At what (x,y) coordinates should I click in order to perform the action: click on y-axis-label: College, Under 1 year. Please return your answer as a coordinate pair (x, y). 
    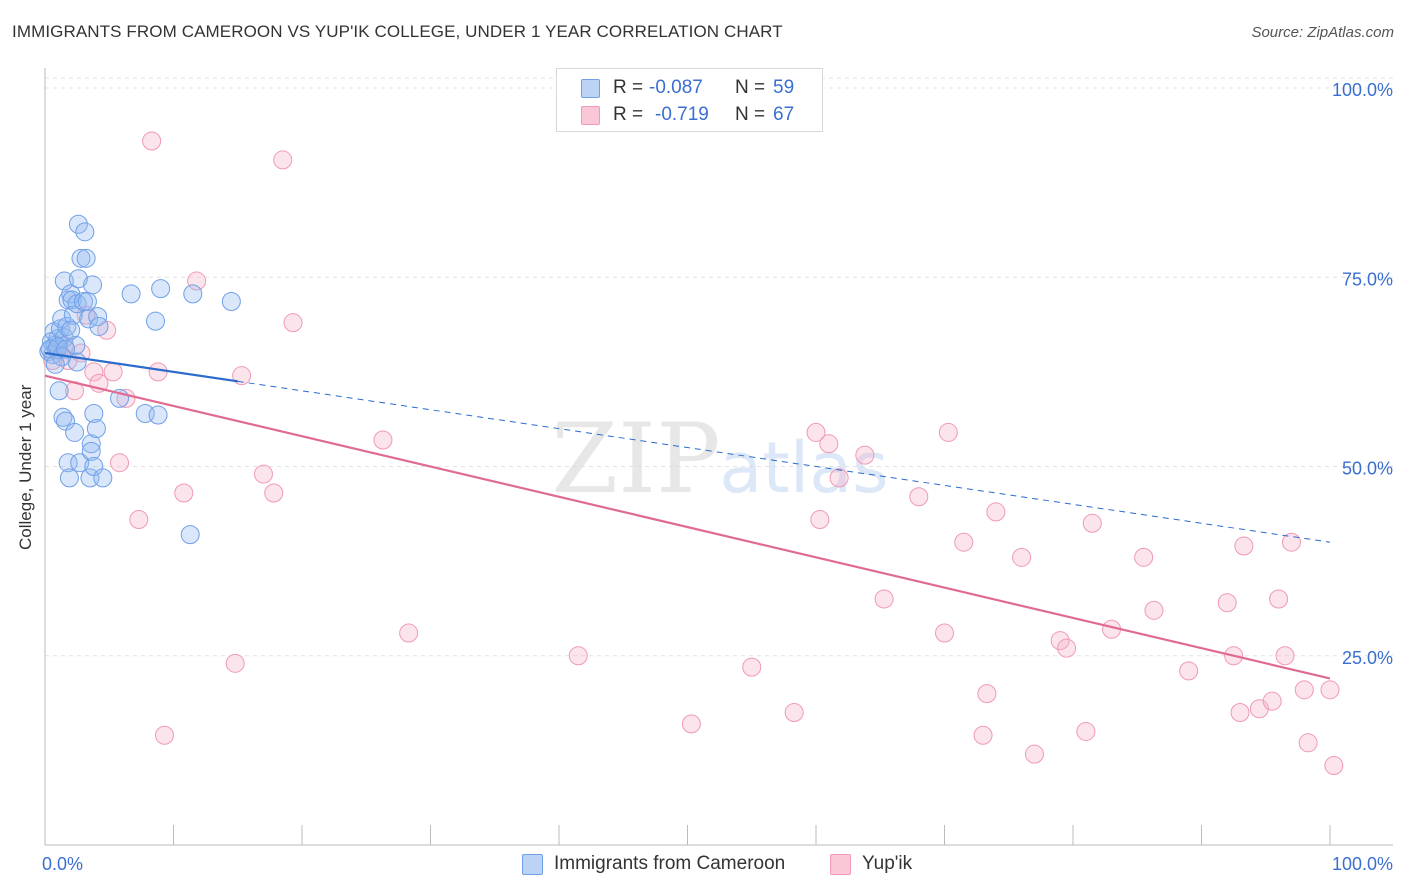
    Looking at the image, I should click on (25, 467).